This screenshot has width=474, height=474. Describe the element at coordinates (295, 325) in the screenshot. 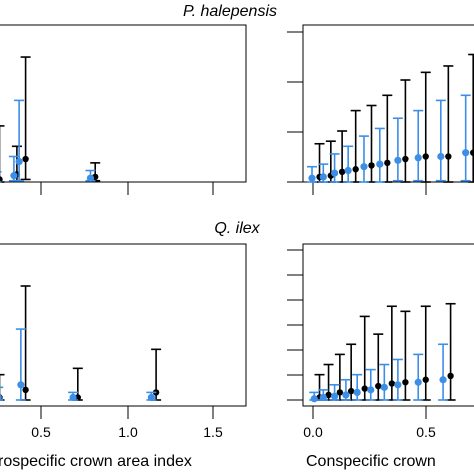

I see `y-ticks-bottom-right` at that location.